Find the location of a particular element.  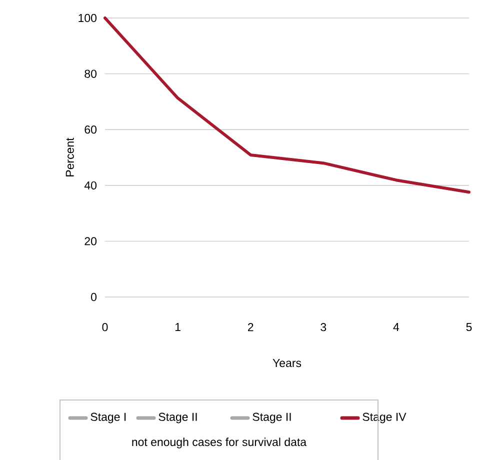

x-axis-title: Years is located at coordinates (287, 363).